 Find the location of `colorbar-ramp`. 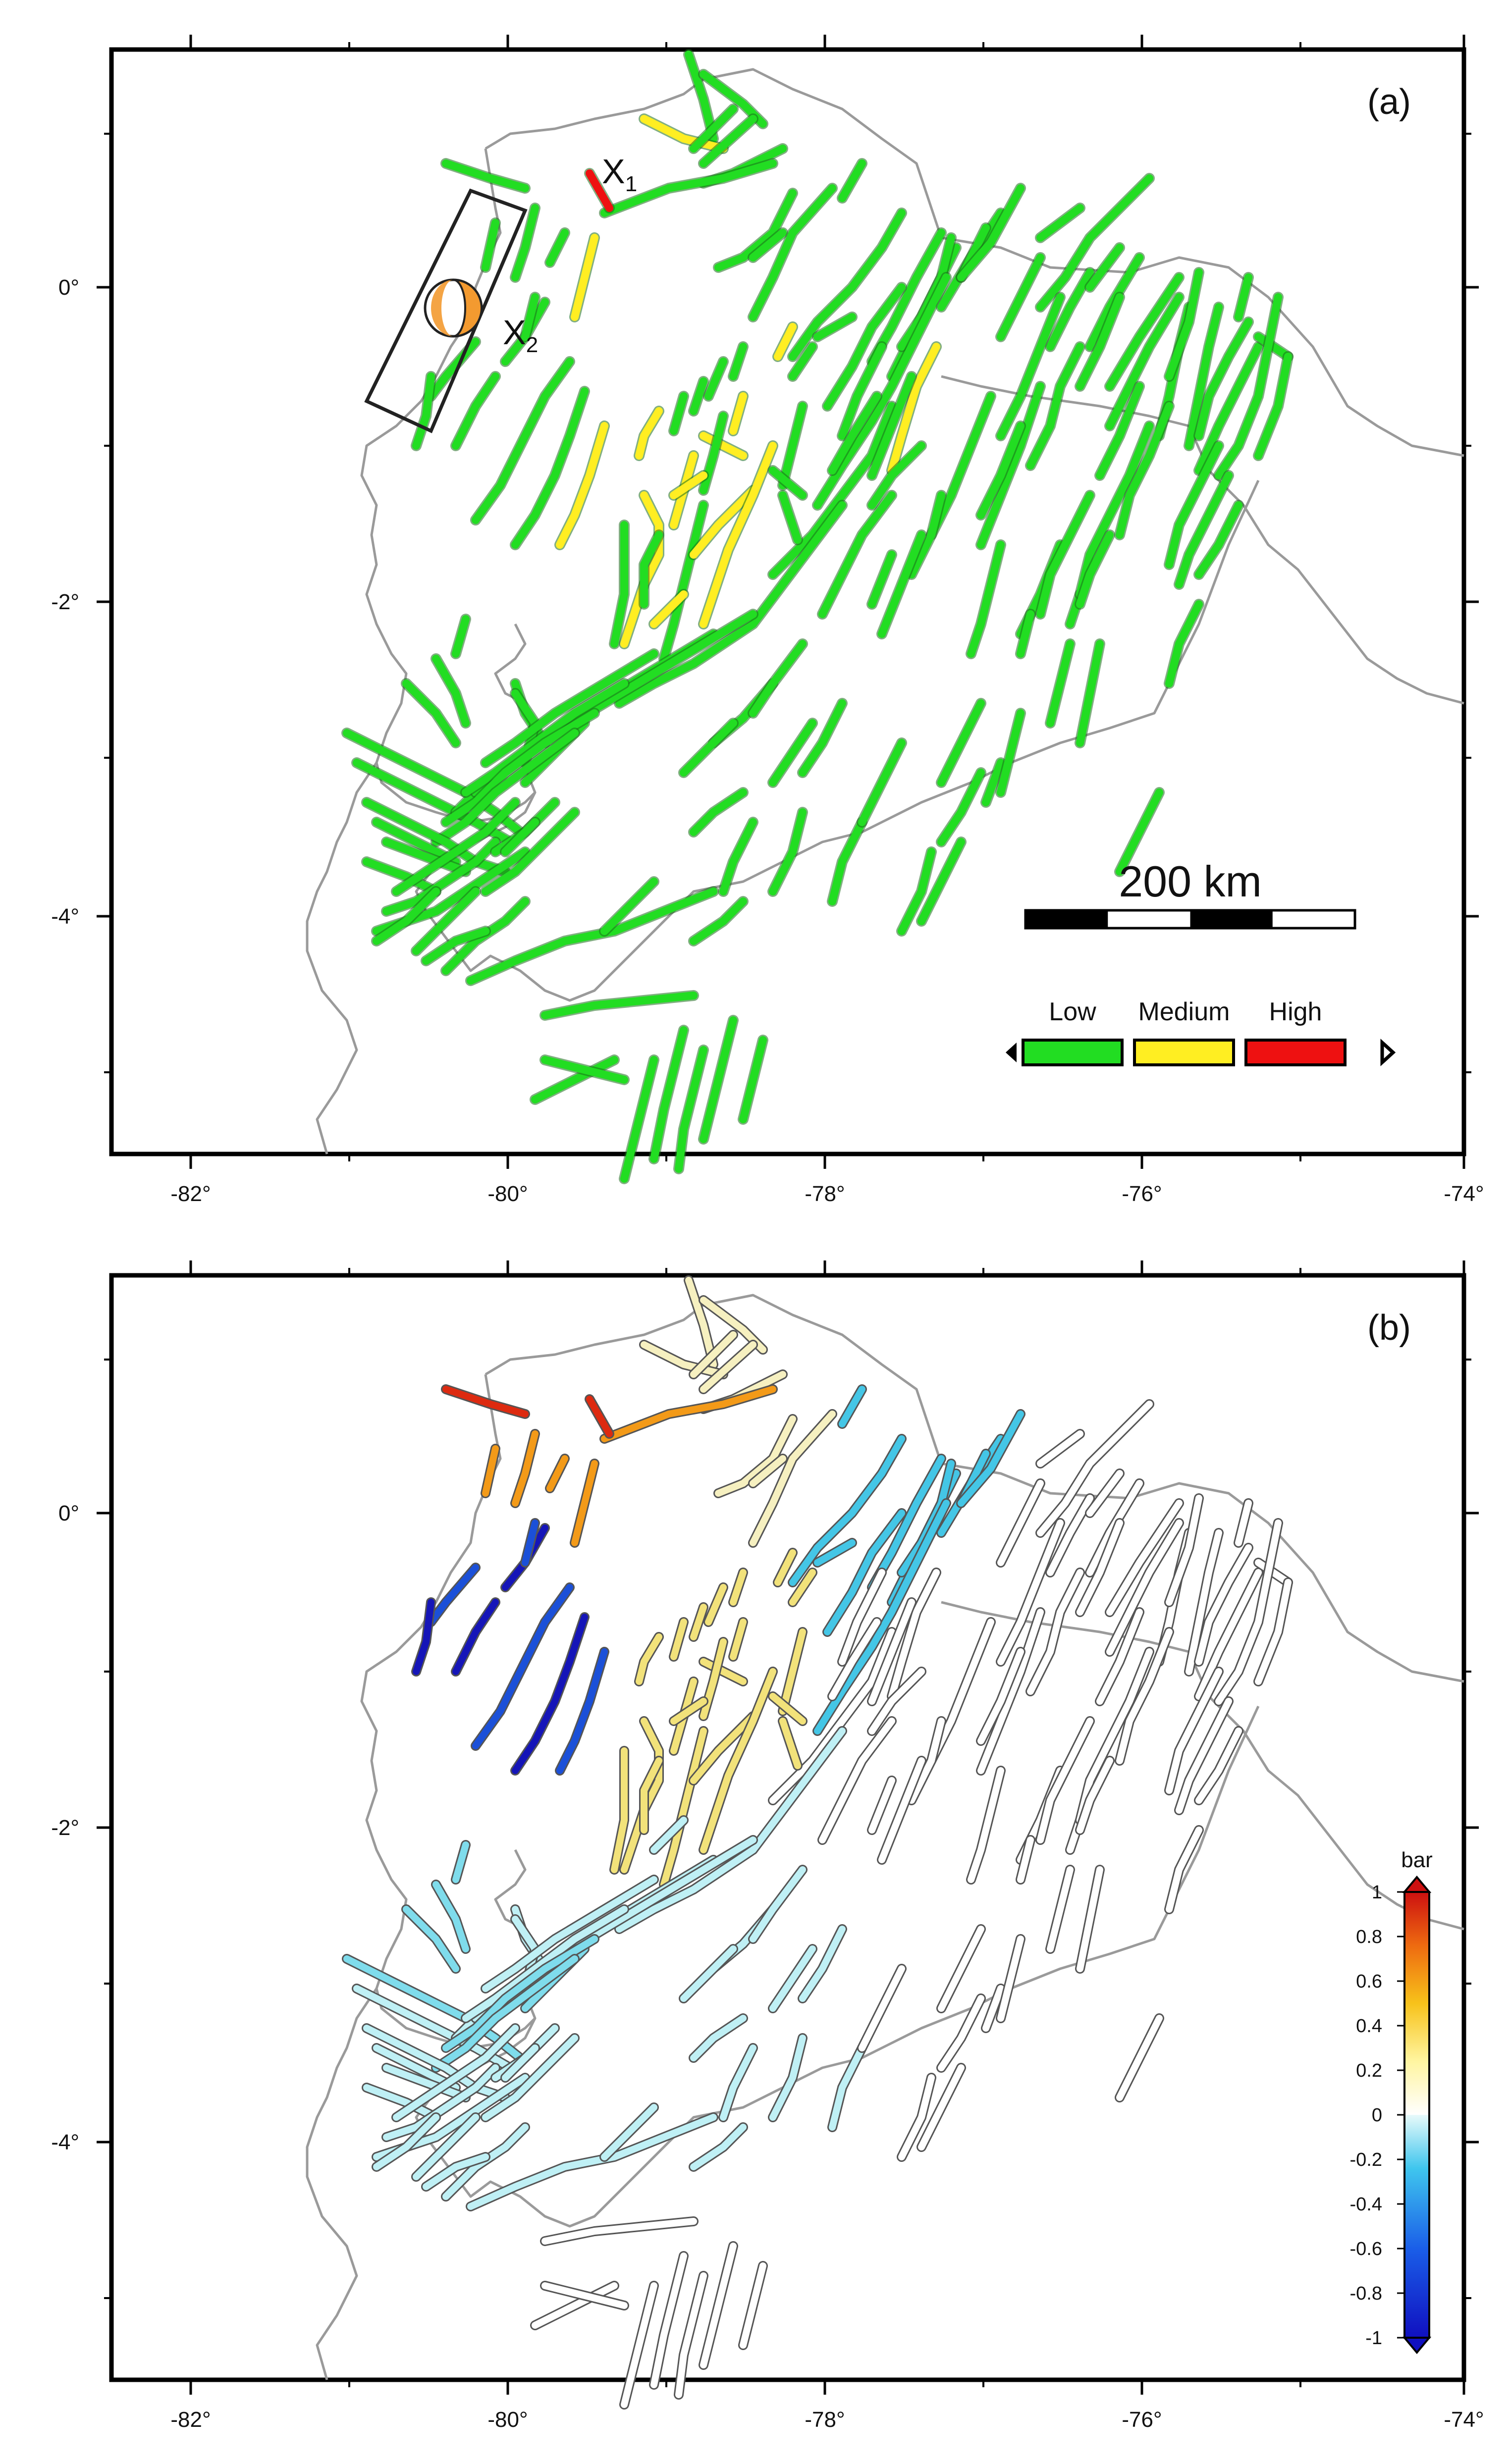

colorbar-ramp is located at coordinates (1416, 2115).